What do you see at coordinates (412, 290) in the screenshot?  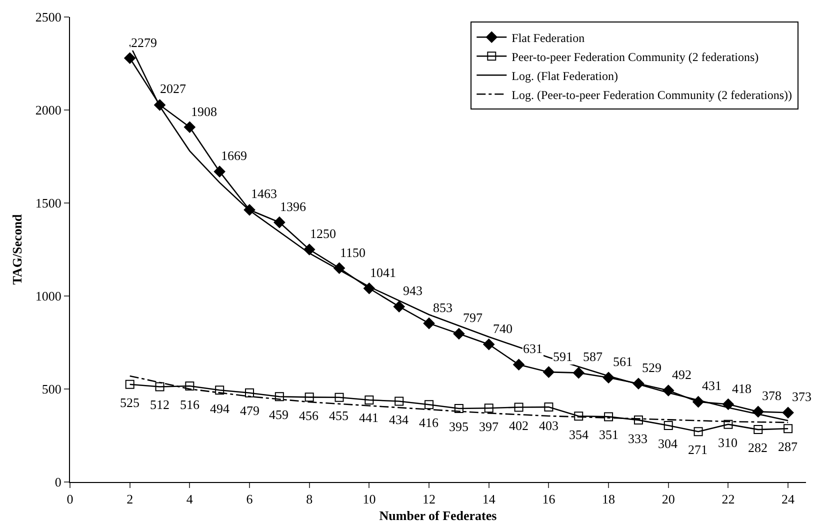 I see `data-label: 943` at bounding box center [412, 290].